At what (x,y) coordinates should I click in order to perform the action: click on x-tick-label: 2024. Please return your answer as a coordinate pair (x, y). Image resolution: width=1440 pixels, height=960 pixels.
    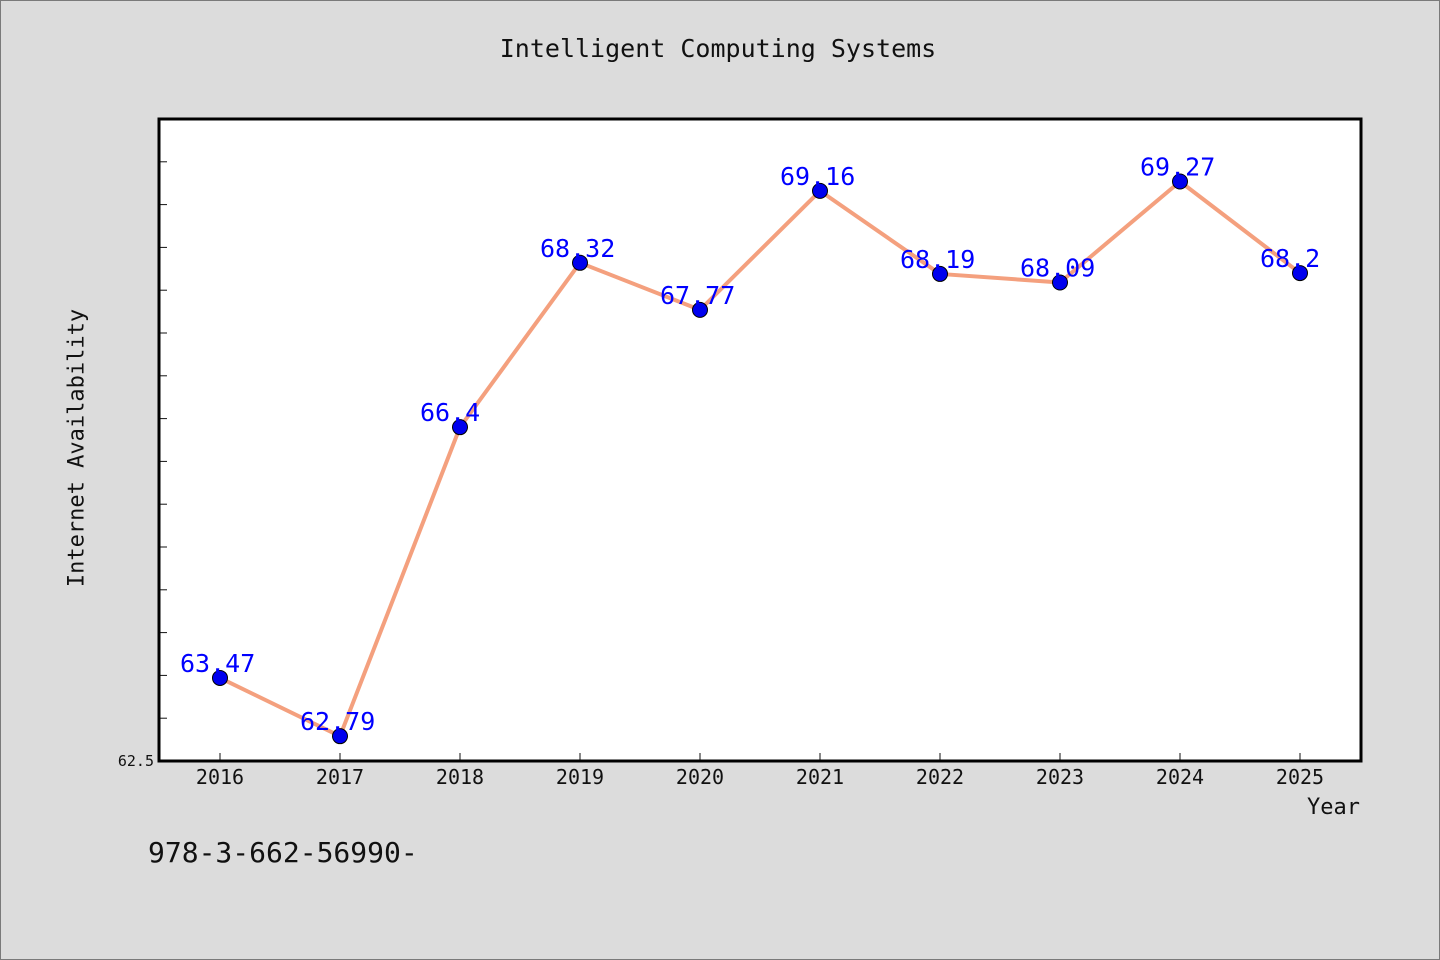
    Looking at the image, I should click on (1180, 777).